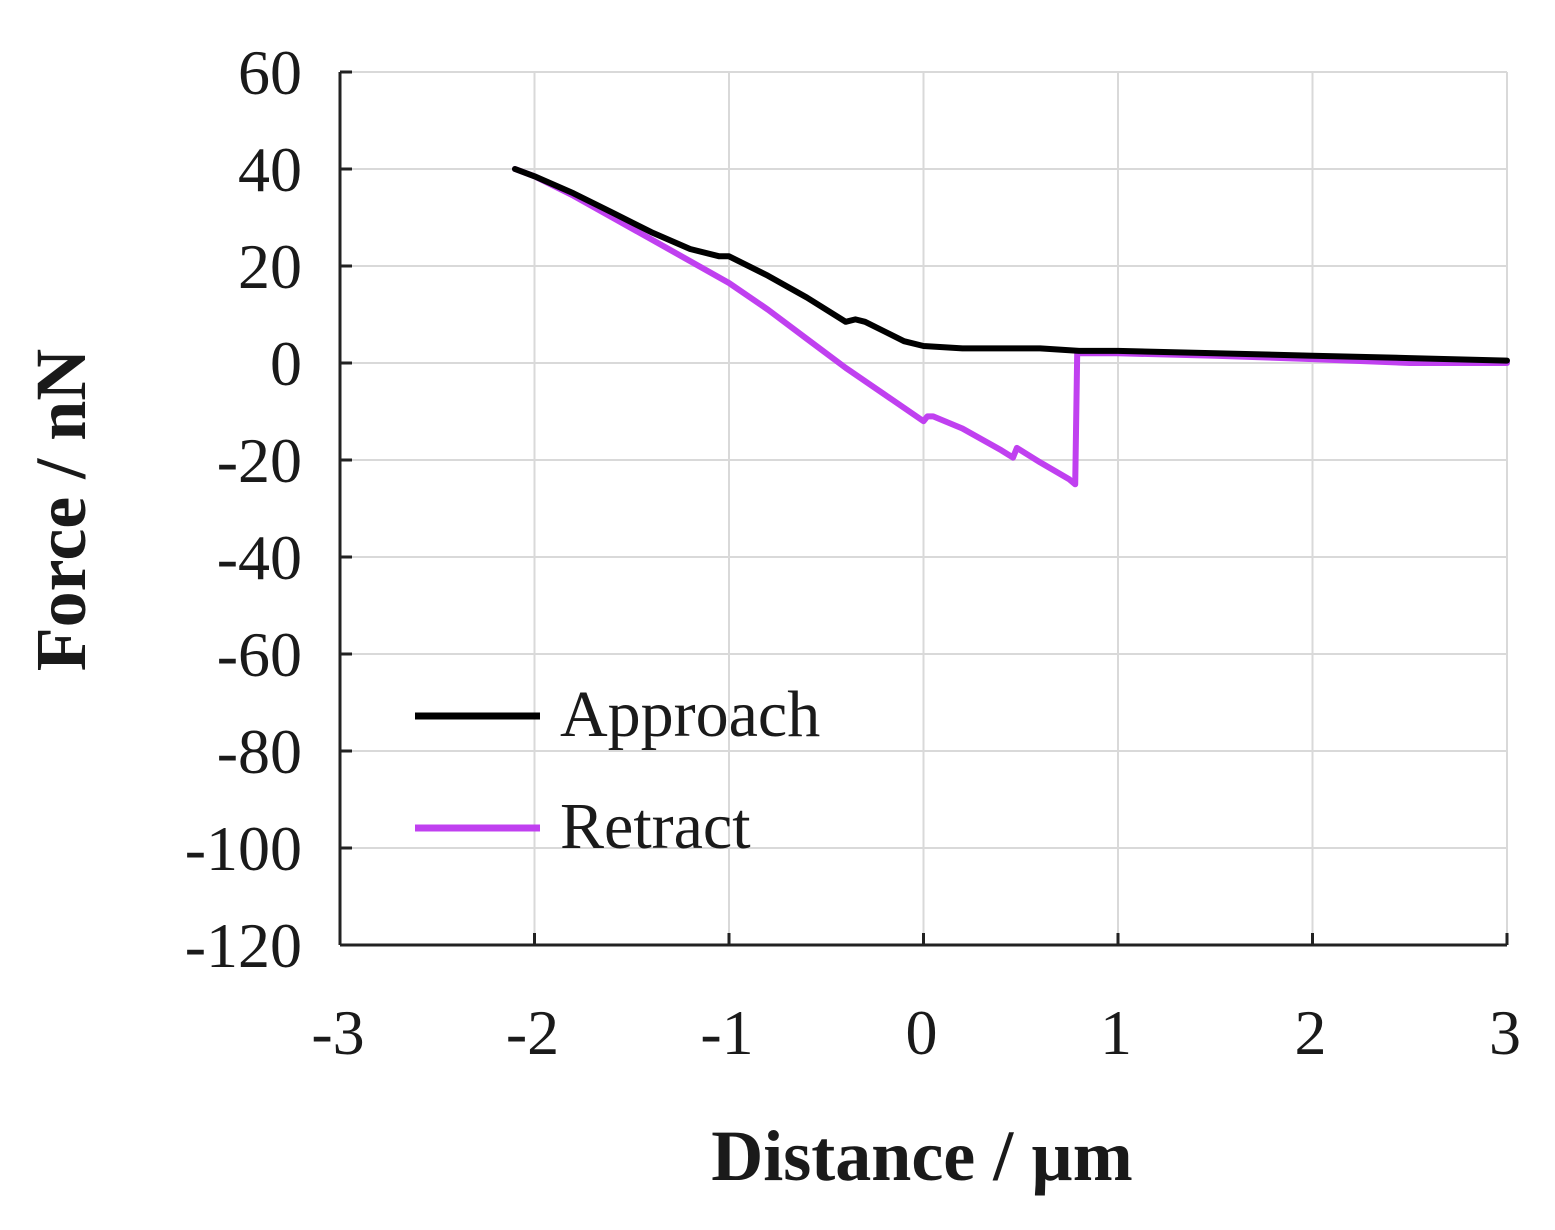 The image size is (1555, 1230). Describe the element at coordinates (337, 1032) in the screenshot. I see `x-tick-label: -3` at that location.